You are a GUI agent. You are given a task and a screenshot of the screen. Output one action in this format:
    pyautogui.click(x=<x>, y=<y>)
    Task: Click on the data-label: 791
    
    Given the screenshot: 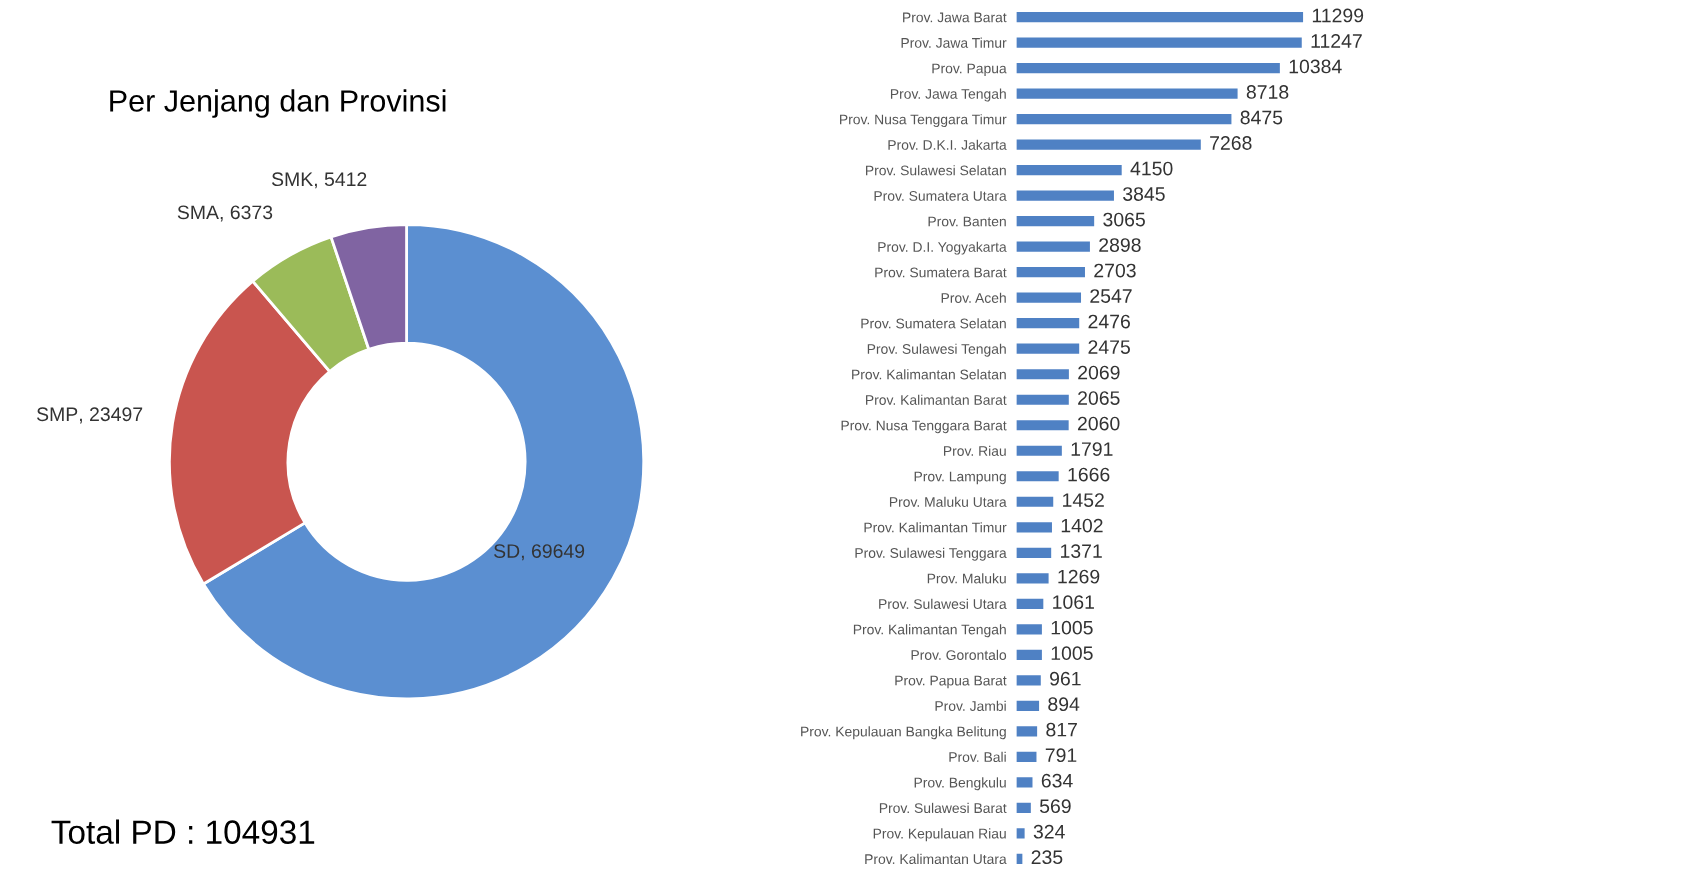 What is the action you would take?
    pyautogui.click(x=1061, y=755)
    